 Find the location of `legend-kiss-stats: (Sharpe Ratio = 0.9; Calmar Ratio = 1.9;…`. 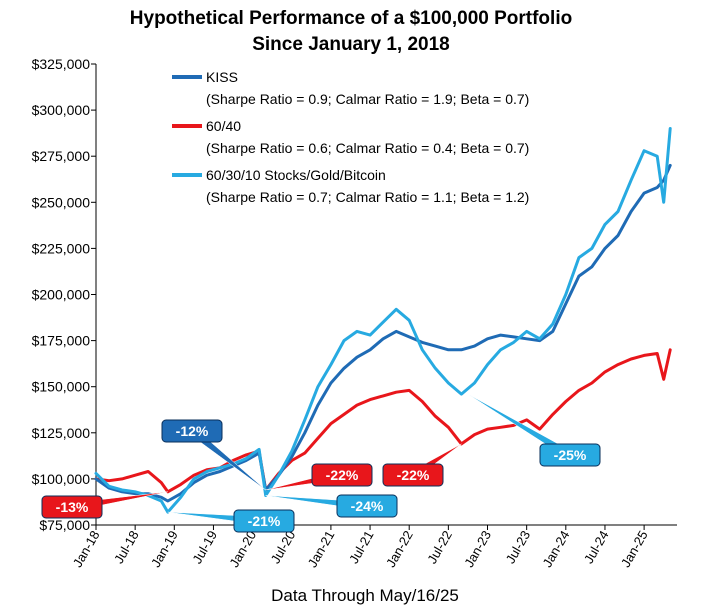

legend-kiss-stats: (Sharpe Ratio = 0.9; Calmar Ratio = 1.9;… is located at coordinates (367, 99).